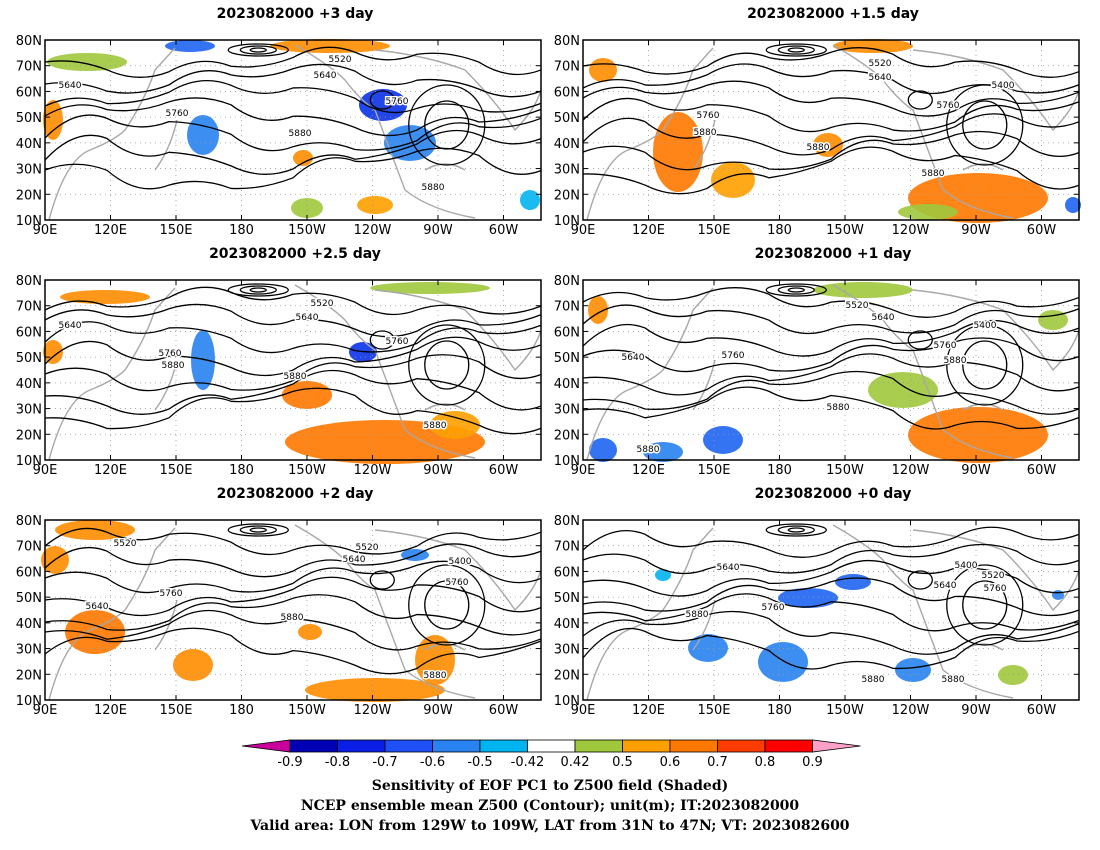 The image size is (1100, 850). Describe the element at coordinates (779, 470) in the screenshot. I see `lon-label: 180` at that location.